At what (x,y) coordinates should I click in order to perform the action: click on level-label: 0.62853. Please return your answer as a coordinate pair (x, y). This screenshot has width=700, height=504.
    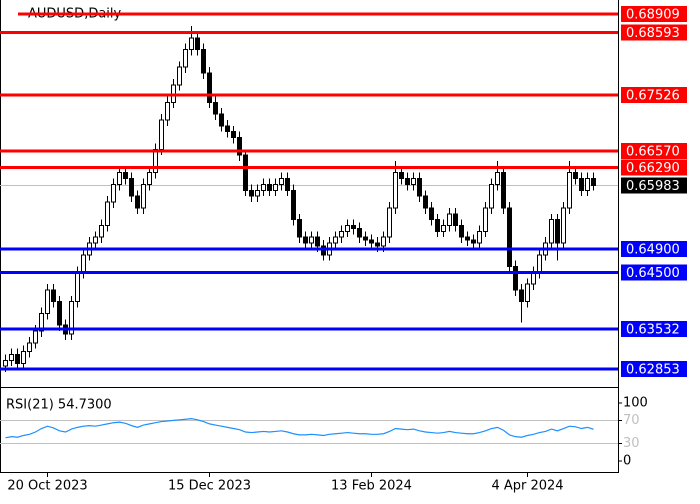
    Looking at the image, I should click on (653, 369).